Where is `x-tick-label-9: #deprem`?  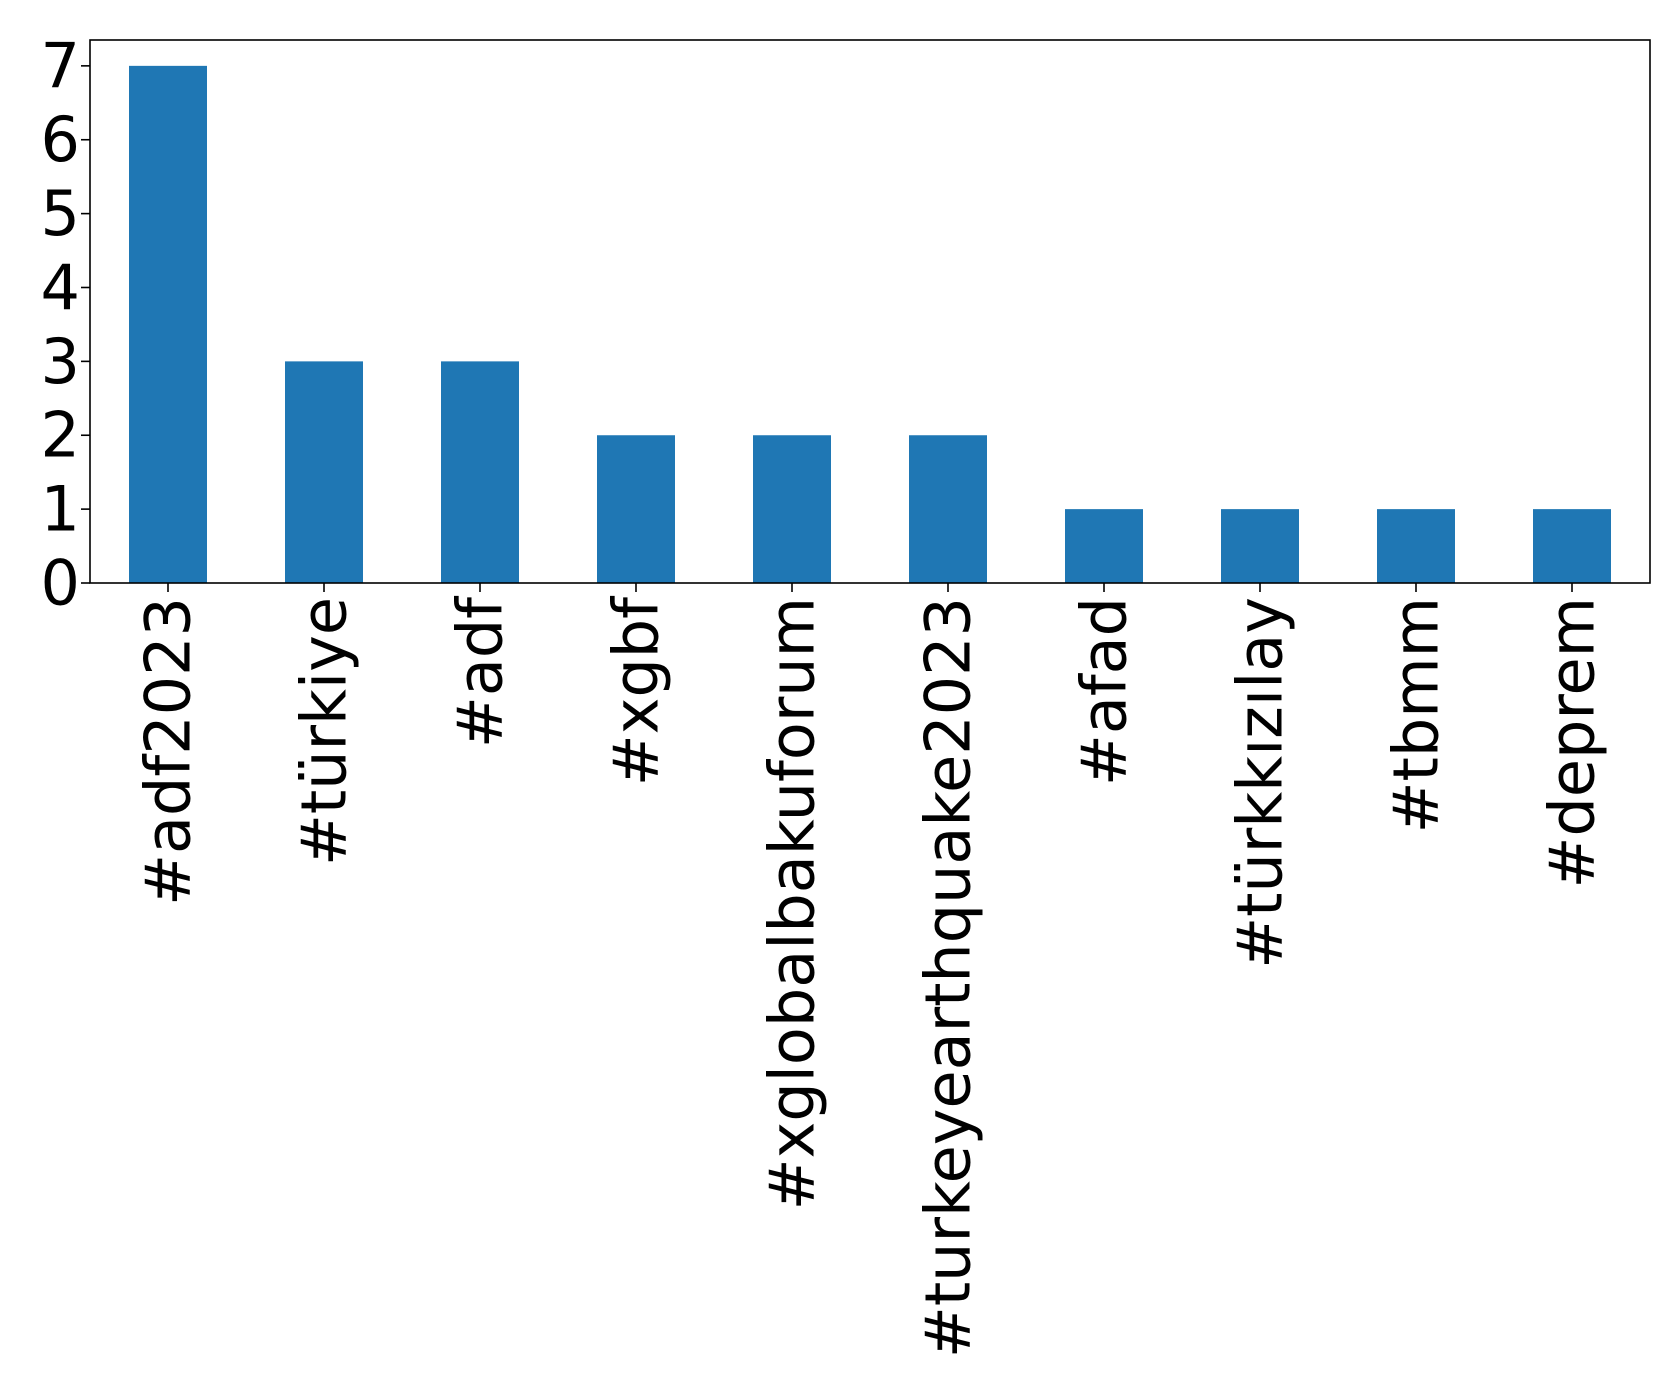 x-tick-label-9: #deprem is located at coordinates (1572, 742).